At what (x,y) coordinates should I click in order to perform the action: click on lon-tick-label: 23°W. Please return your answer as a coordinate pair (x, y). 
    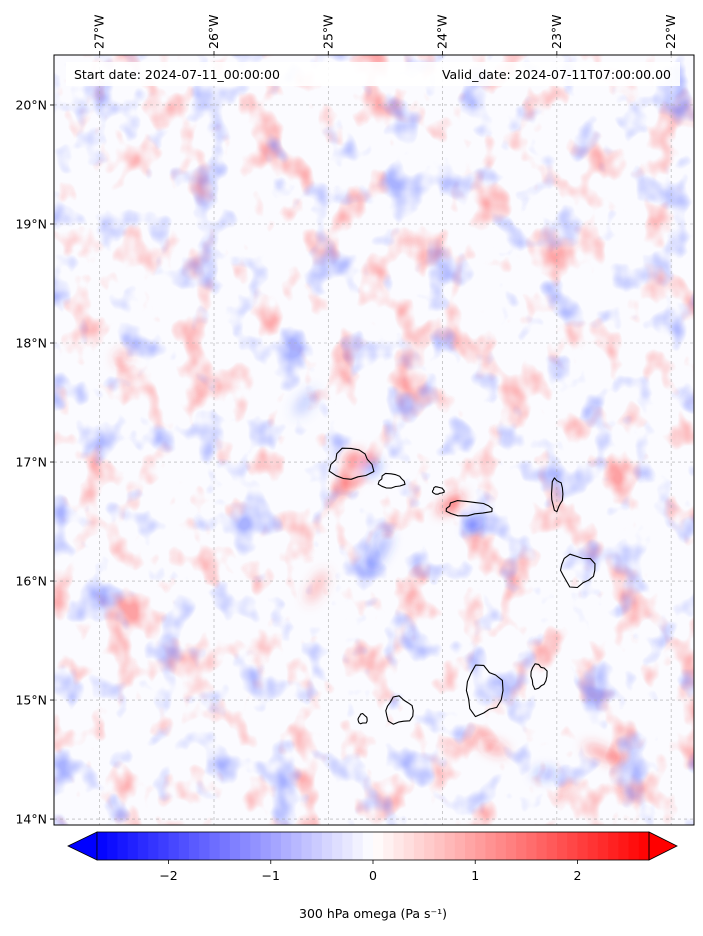
    Looking at the image, I should click on (556, 31).